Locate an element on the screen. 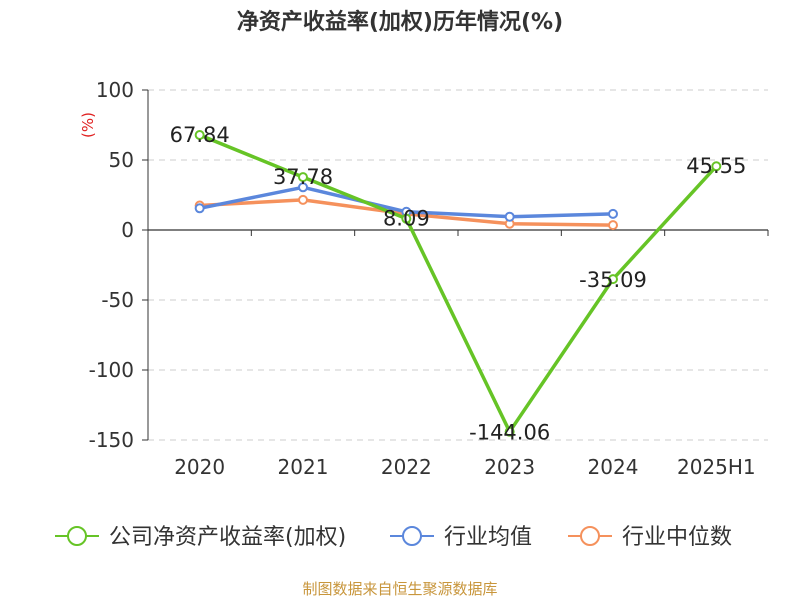 This screenshot has width=800, height=600. data-label: 37.78 is located at coordinates (303, 177).